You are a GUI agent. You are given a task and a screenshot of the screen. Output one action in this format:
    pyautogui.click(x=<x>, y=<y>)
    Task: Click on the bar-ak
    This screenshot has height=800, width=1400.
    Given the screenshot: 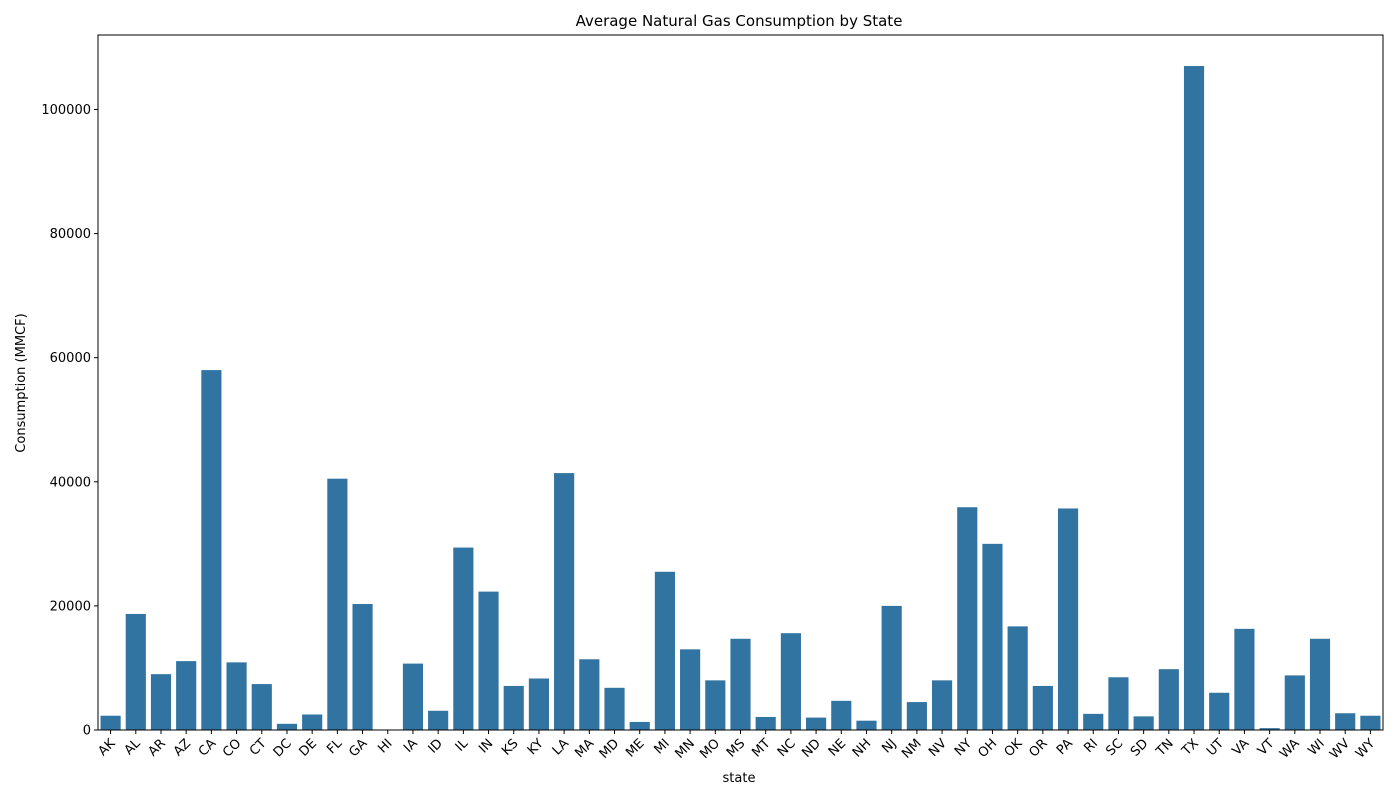 What is the action you would take?
    pyautogui.click(x=110, y=722)
    